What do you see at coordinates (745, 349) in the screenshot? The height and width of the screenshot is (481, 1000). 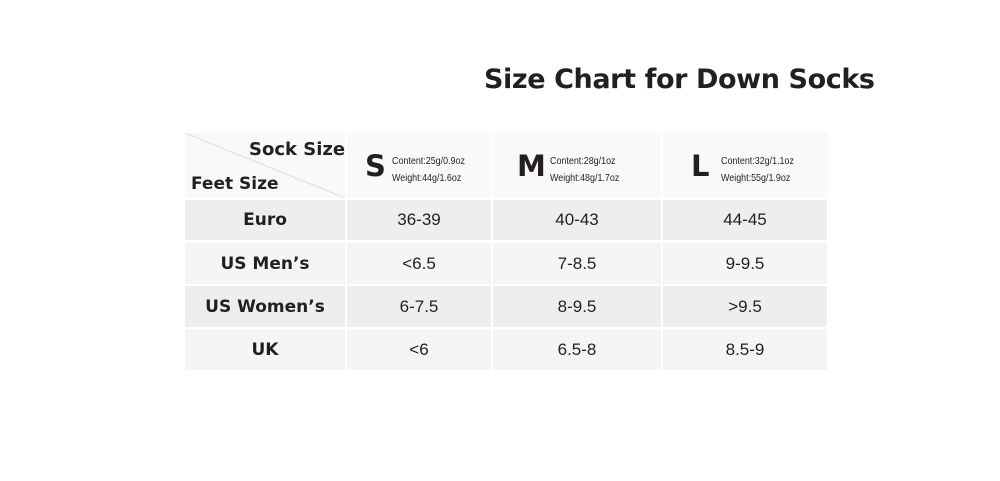 I see `table-cell: 8.5-9` at bounding box center [745, 349].